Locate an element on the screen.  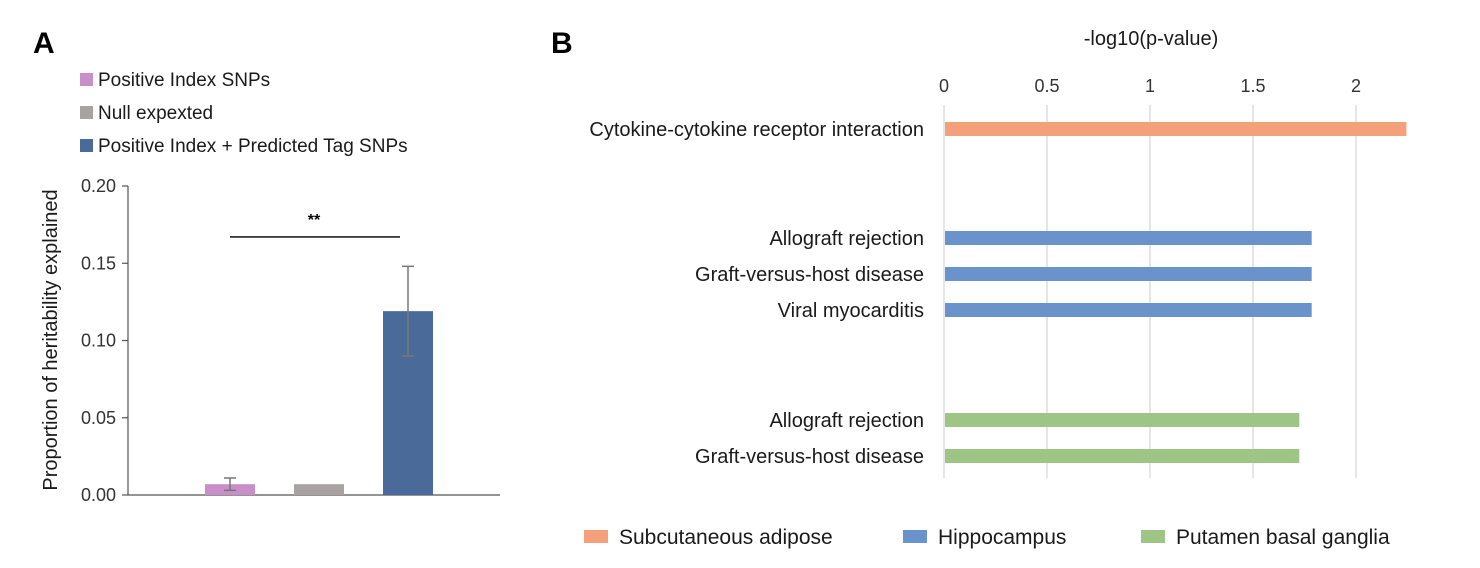
legend-label-a: Positive Index + Predicted Tag SNPs is located at coordinates (253, 146).